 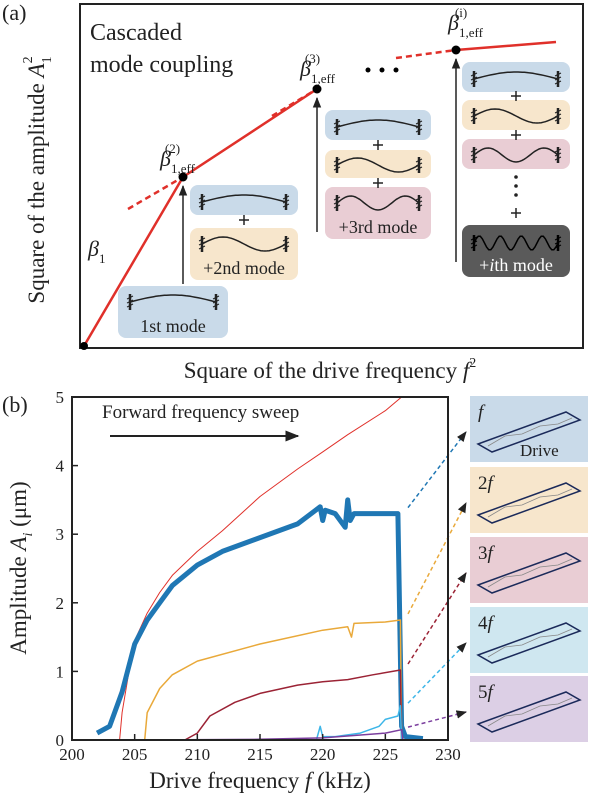 What do you see at coordinates (330, 369) in the screenshot?
I see `x-axis-label: Square of the drive frequency f2` at bounding box center [330, 369].